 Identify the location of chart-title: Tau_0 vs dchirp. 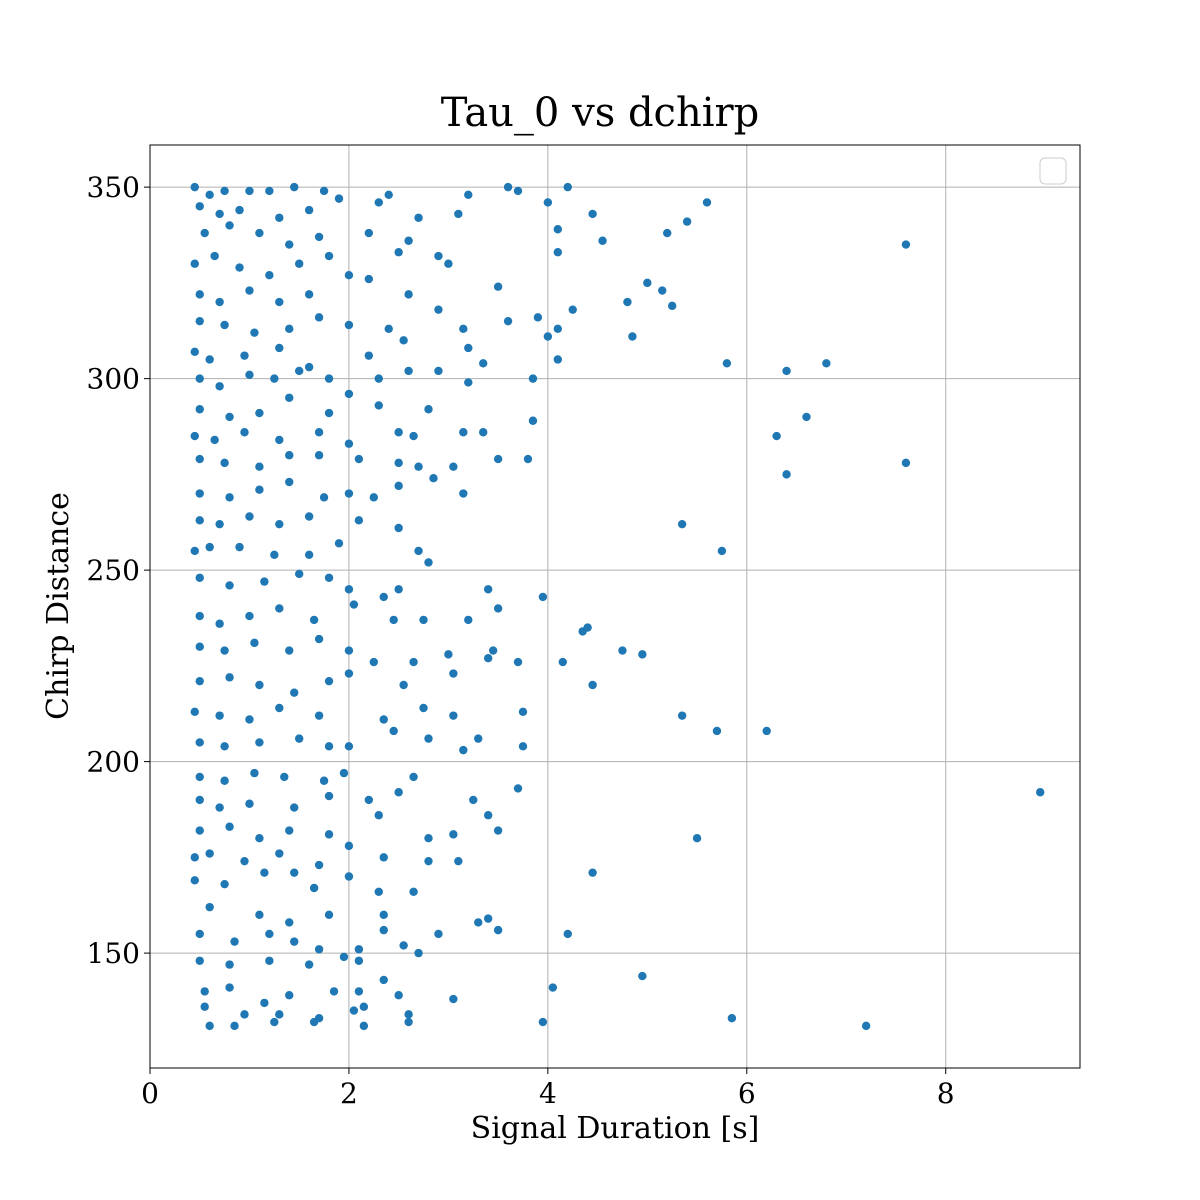
(600, 113).